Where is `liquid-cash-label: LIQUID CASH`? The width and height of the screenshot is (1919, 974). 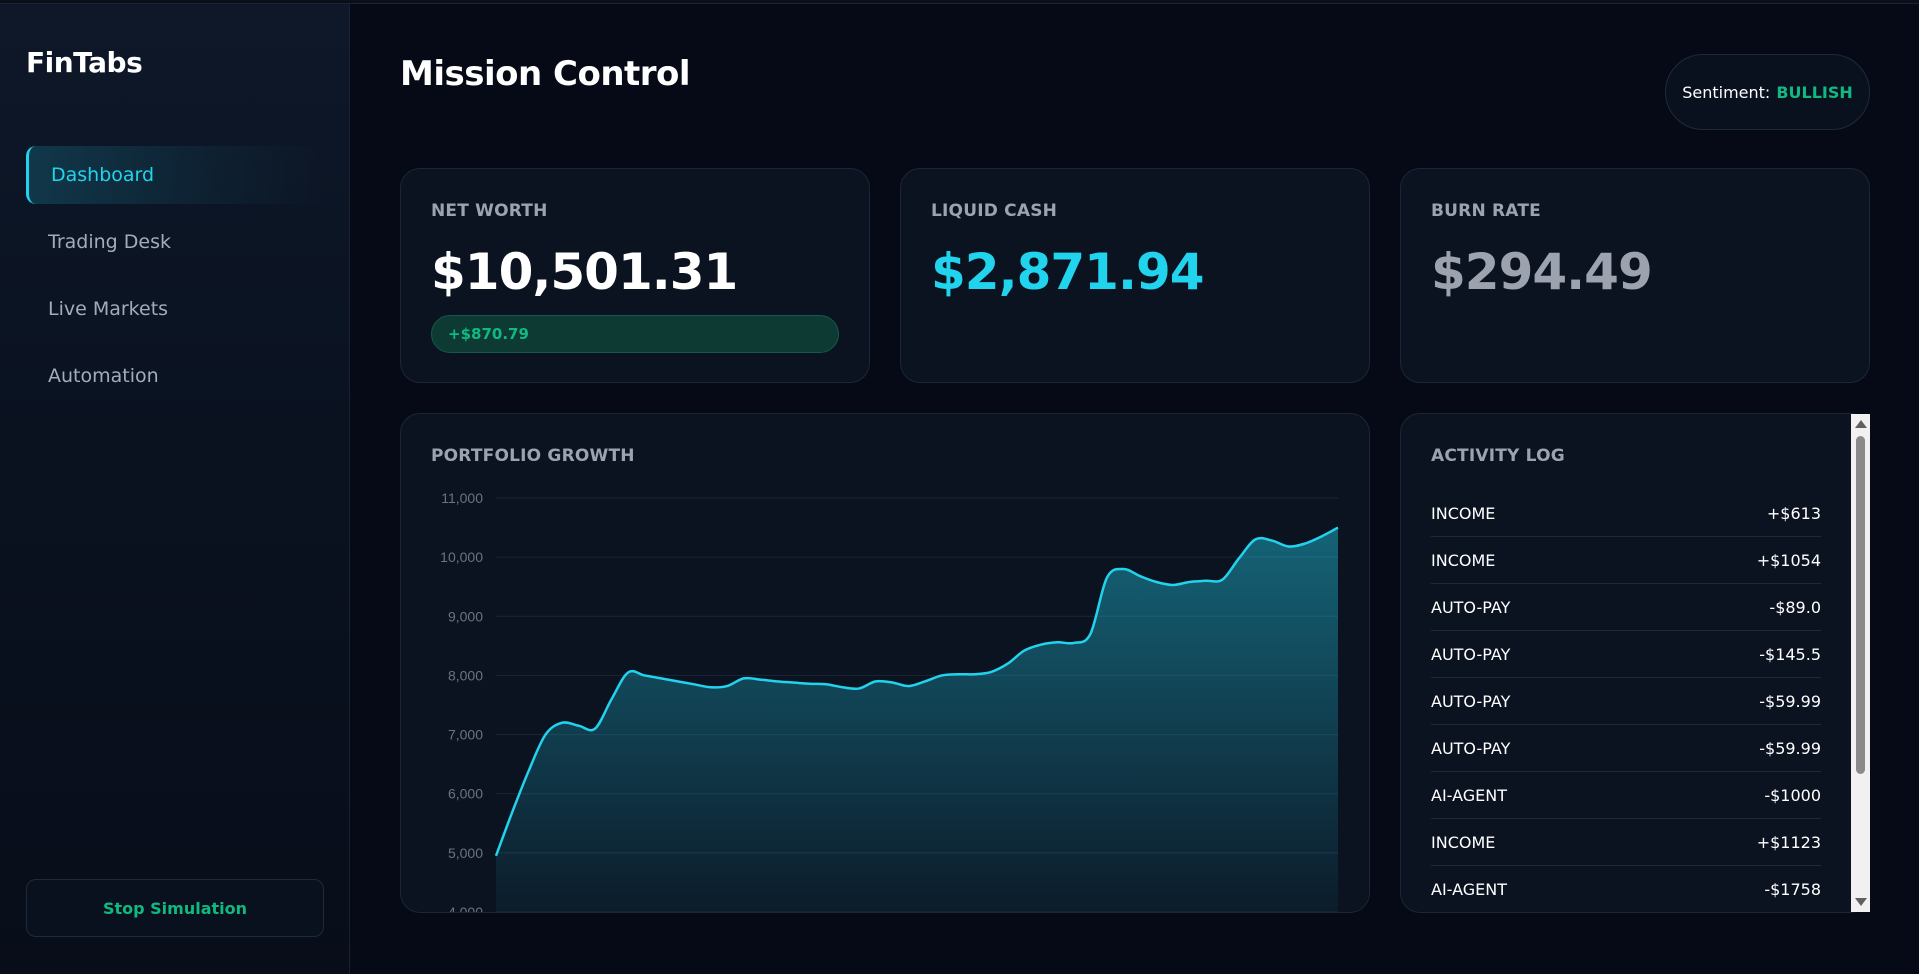 liquid-cash-label: LIQUID CASH is located at coordinates (994, 211).